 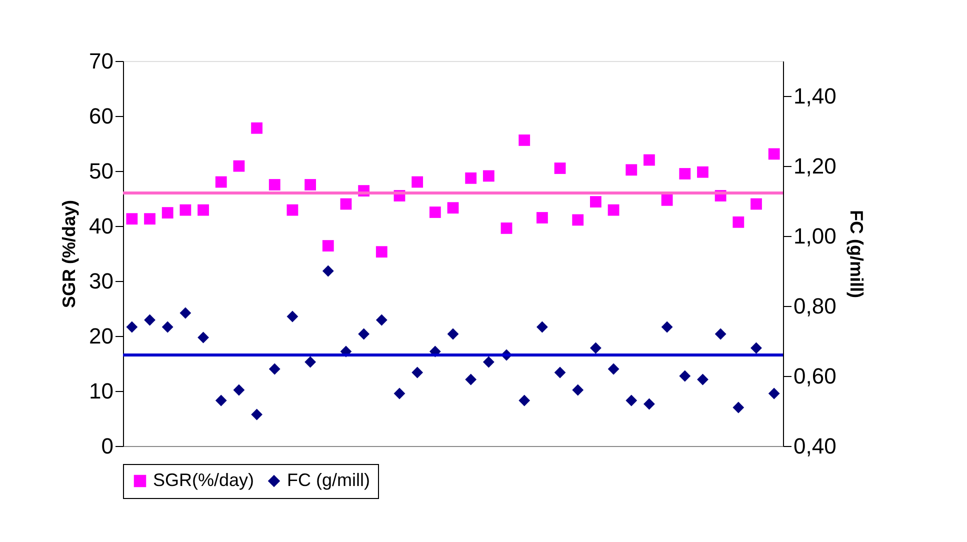 I want to click on legend-label: SGR(%/day), so click(x=203, y=480).